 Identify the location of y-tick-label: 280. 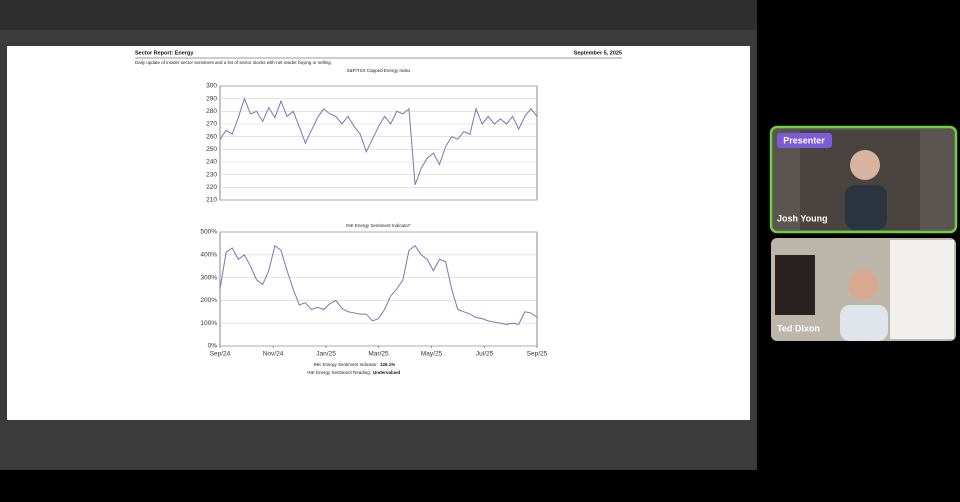
(211, 111).